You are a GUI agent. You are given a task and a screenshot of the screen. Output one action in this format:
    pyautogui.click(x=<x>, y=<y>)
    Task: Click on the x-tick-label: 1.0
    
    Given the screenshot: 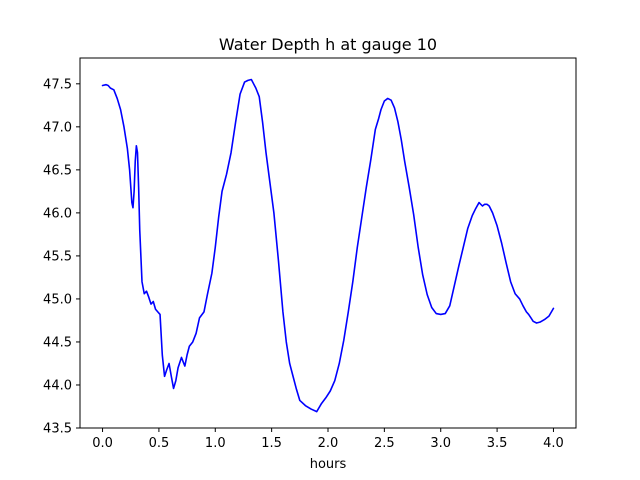 What is the action you would take?
    pyautogui.click(x=215, y=443)
    